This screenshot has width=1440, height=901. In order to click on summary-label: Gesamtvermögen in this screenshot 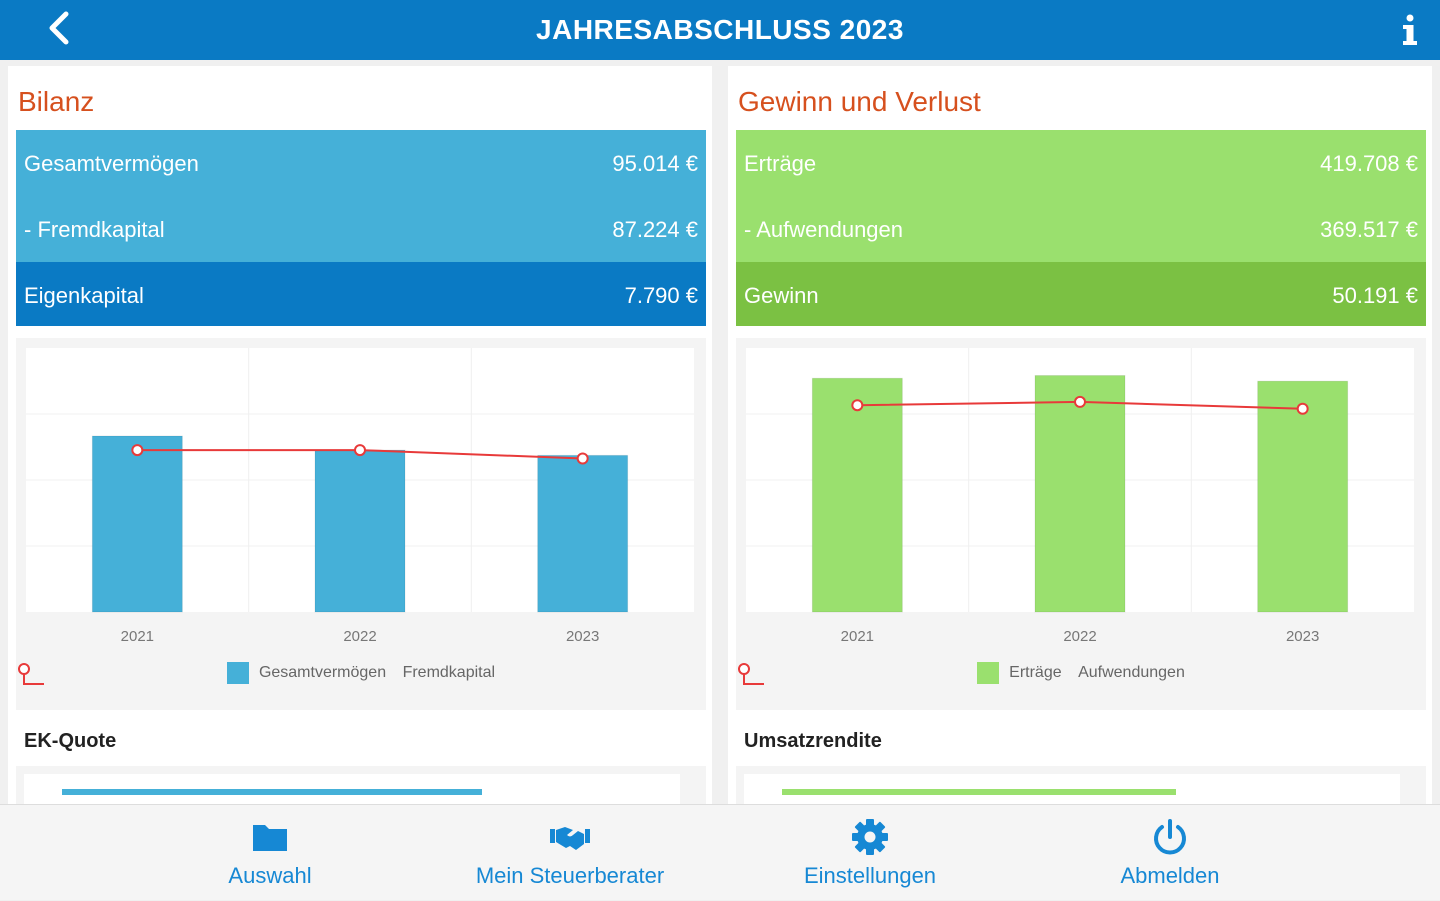, I will do `click(111, 163)`.